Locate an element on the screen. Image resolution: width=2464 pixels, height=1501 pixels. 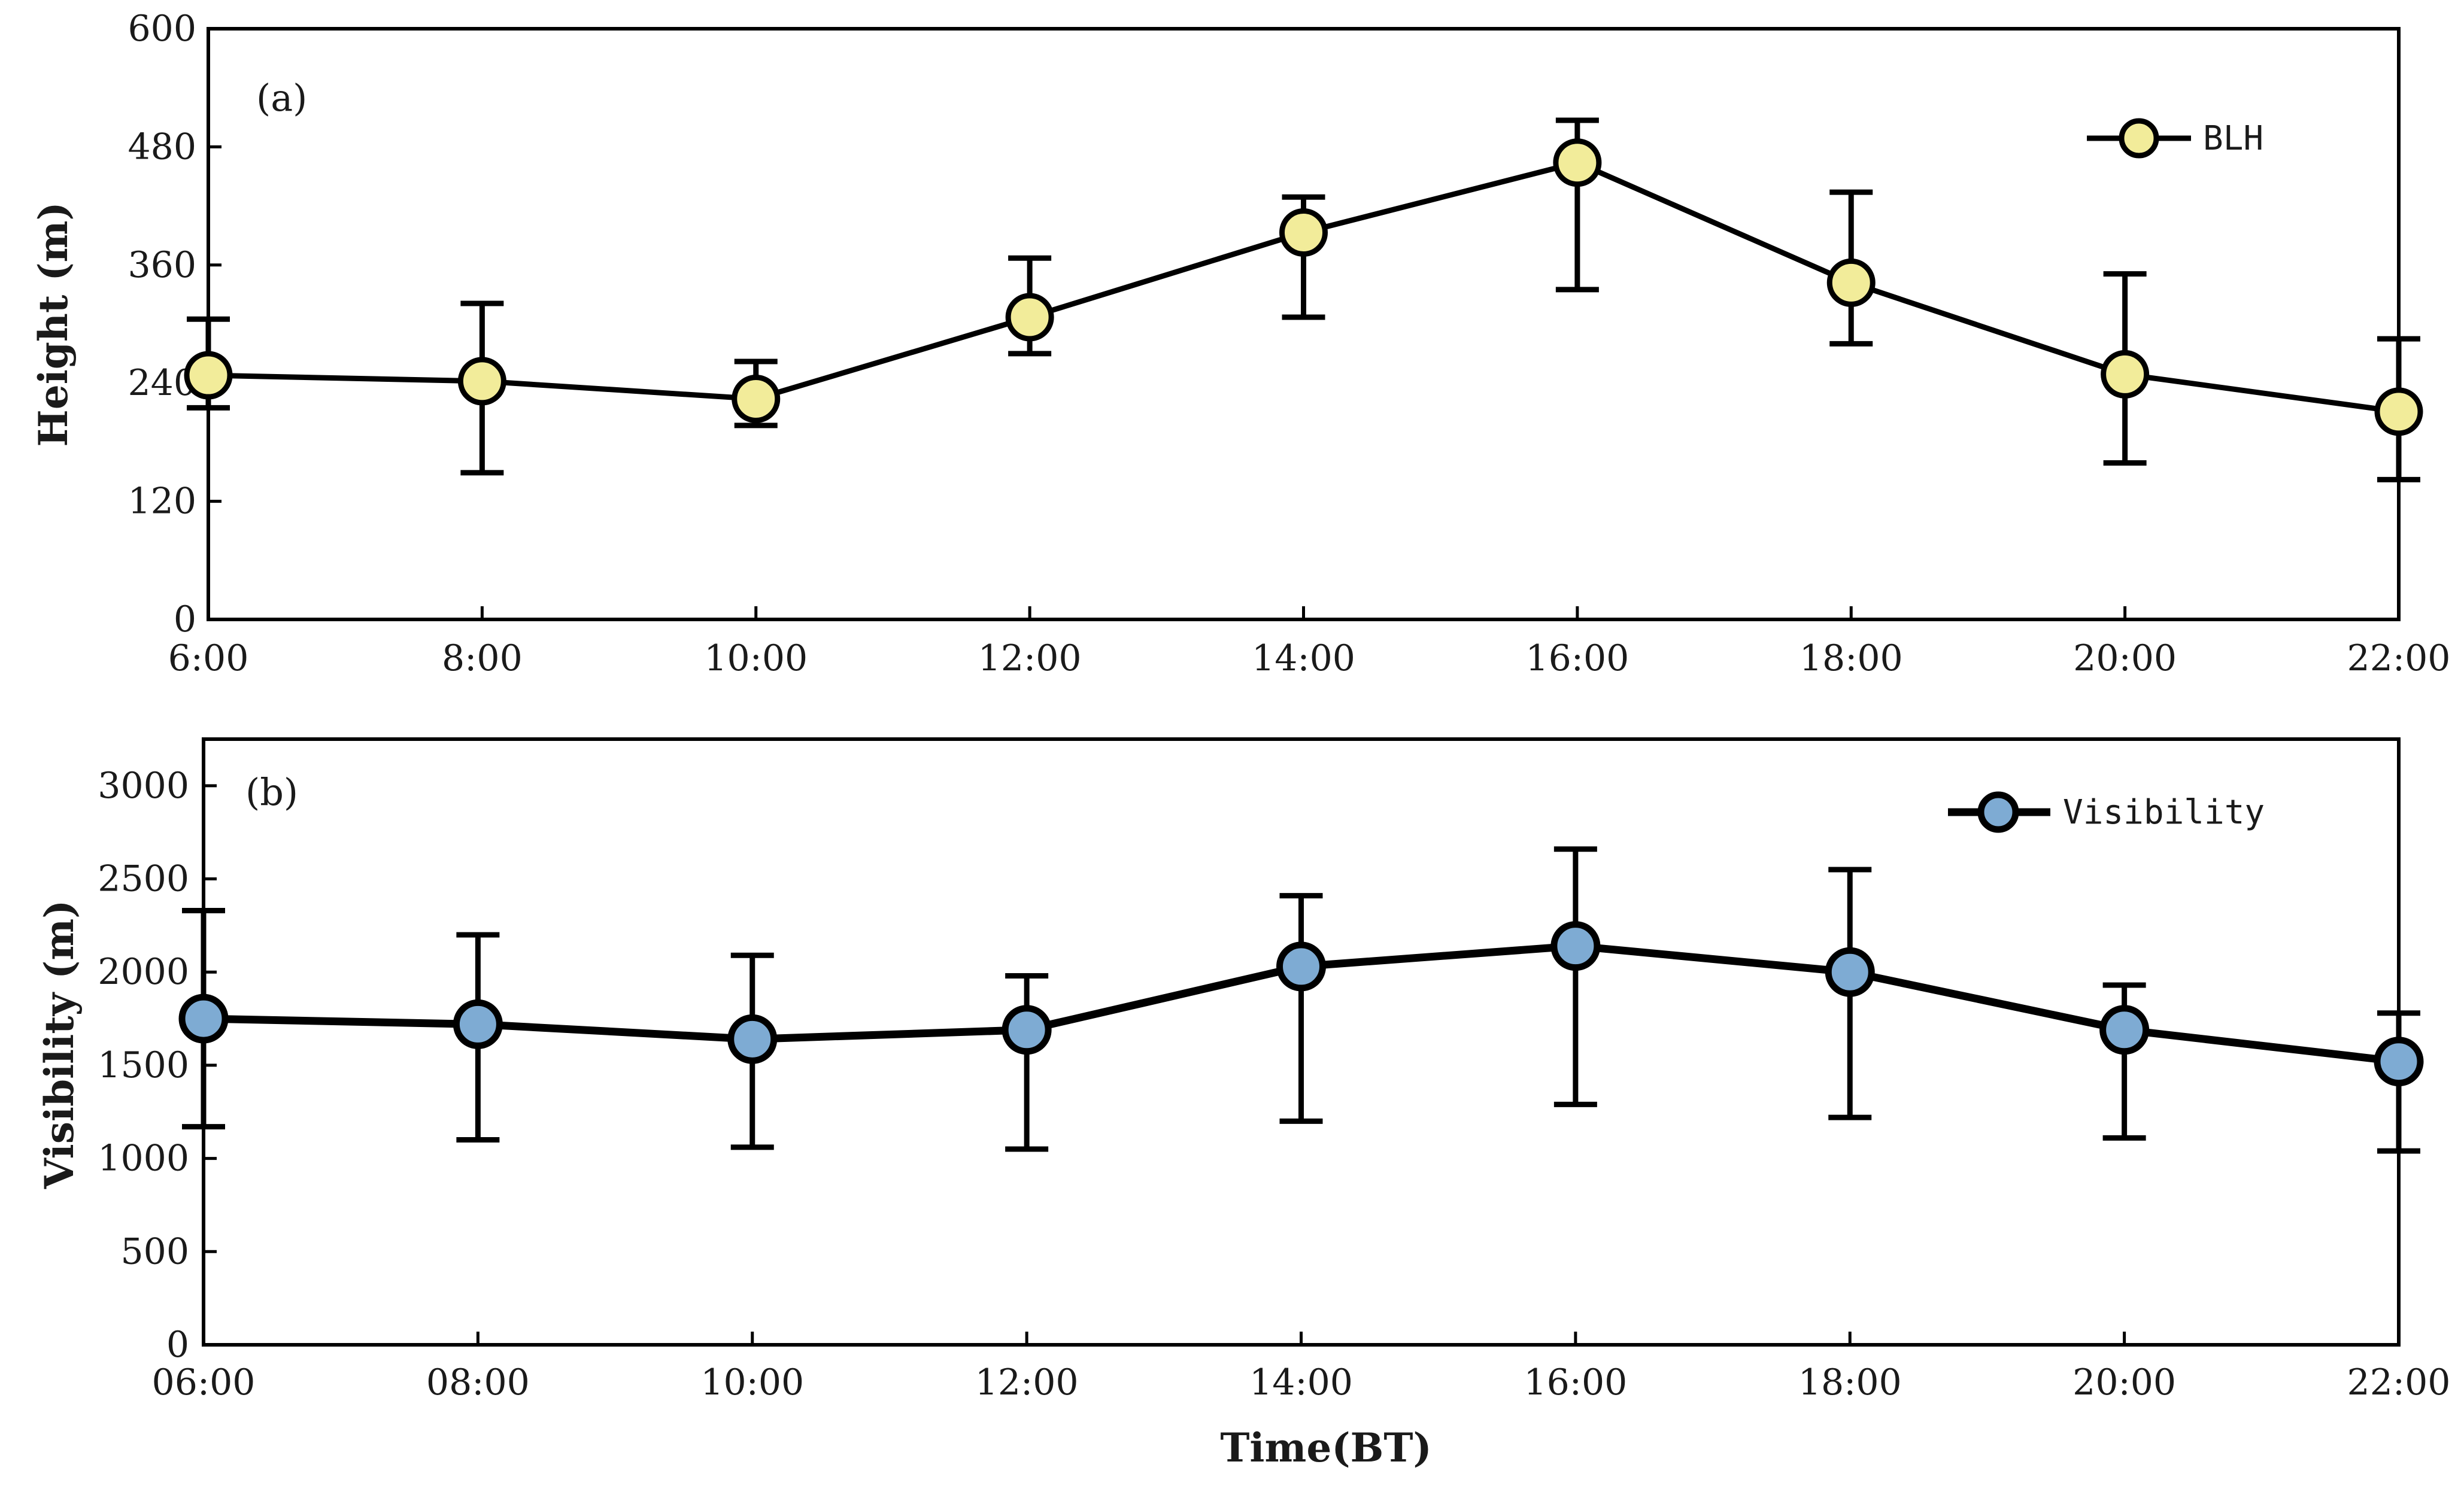
y-tick-label: 500 is located at coordinates (154, 1251).